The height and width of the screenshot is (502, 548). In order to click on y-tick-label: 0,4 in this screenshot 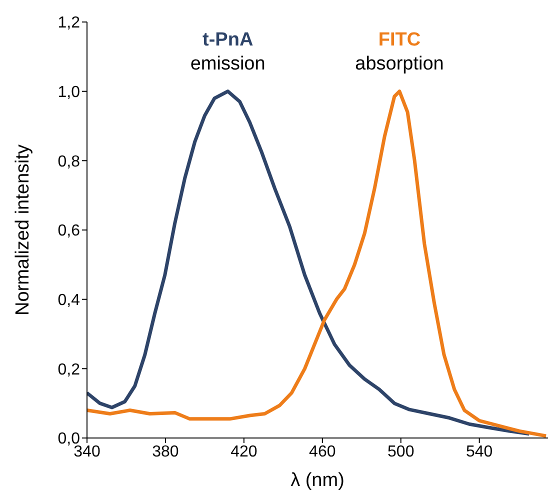, I will do `click(69, 301)`.